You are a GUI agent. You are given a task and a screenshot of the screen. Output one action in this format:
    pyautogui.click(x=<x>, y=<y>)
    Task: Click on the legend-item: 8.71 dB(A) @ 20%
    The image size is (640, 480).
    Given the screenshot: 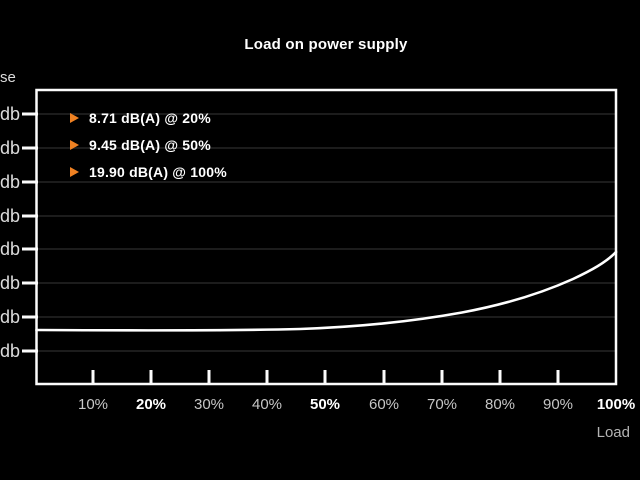 What is the action you would take?
    pyautogui.click(x=148, y=118)
    